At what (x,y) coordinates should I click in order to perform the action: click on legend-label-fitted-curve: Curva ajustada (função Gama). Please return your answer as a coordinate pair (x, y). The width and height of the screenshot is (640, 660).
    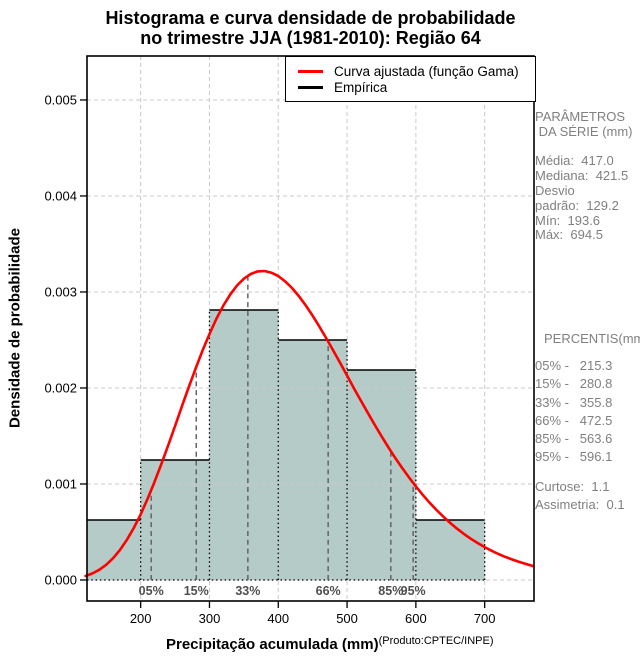
    Looking at the image, I should click on (426, 71).